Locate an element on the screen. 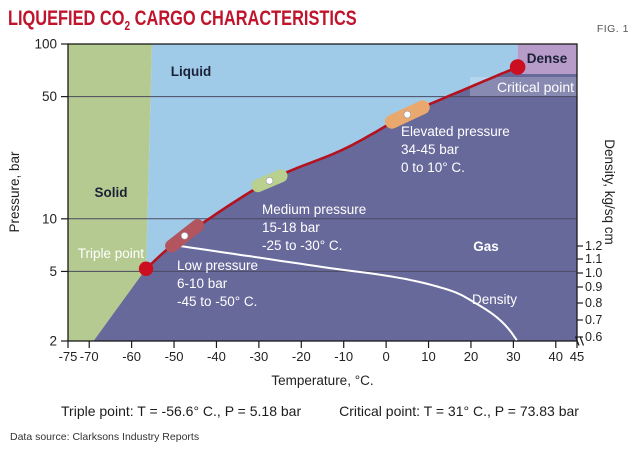 Image resolution: width=640 pixels, height=464 pixels. annotation-line: 15-18 bar is located at coordinates (291, 227).